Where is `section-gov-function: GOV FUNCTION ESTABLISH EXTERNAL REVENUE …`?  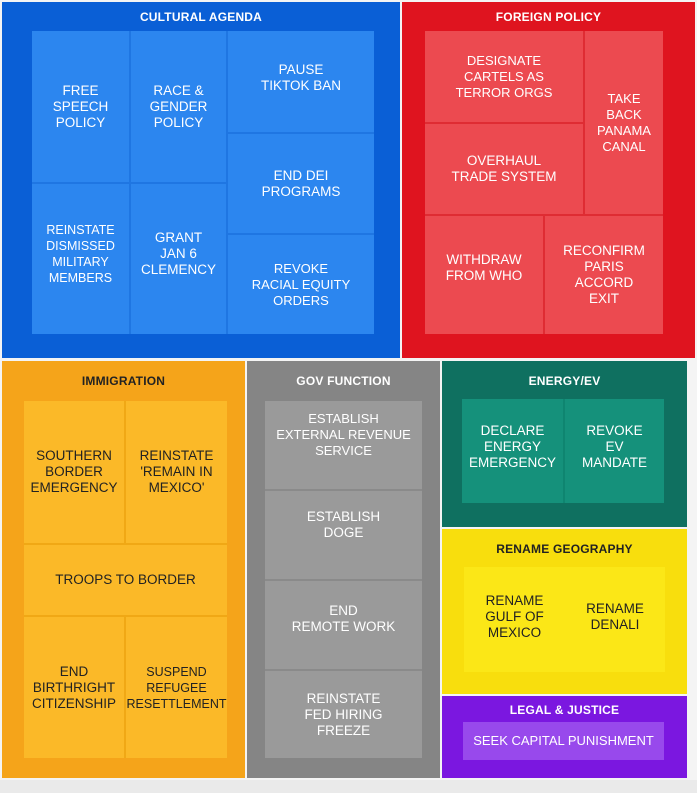 section-gov-function: GOV FUNCTION ESTABLISH EXTERNAL REVENUE … is located at coordinates (343, 569).